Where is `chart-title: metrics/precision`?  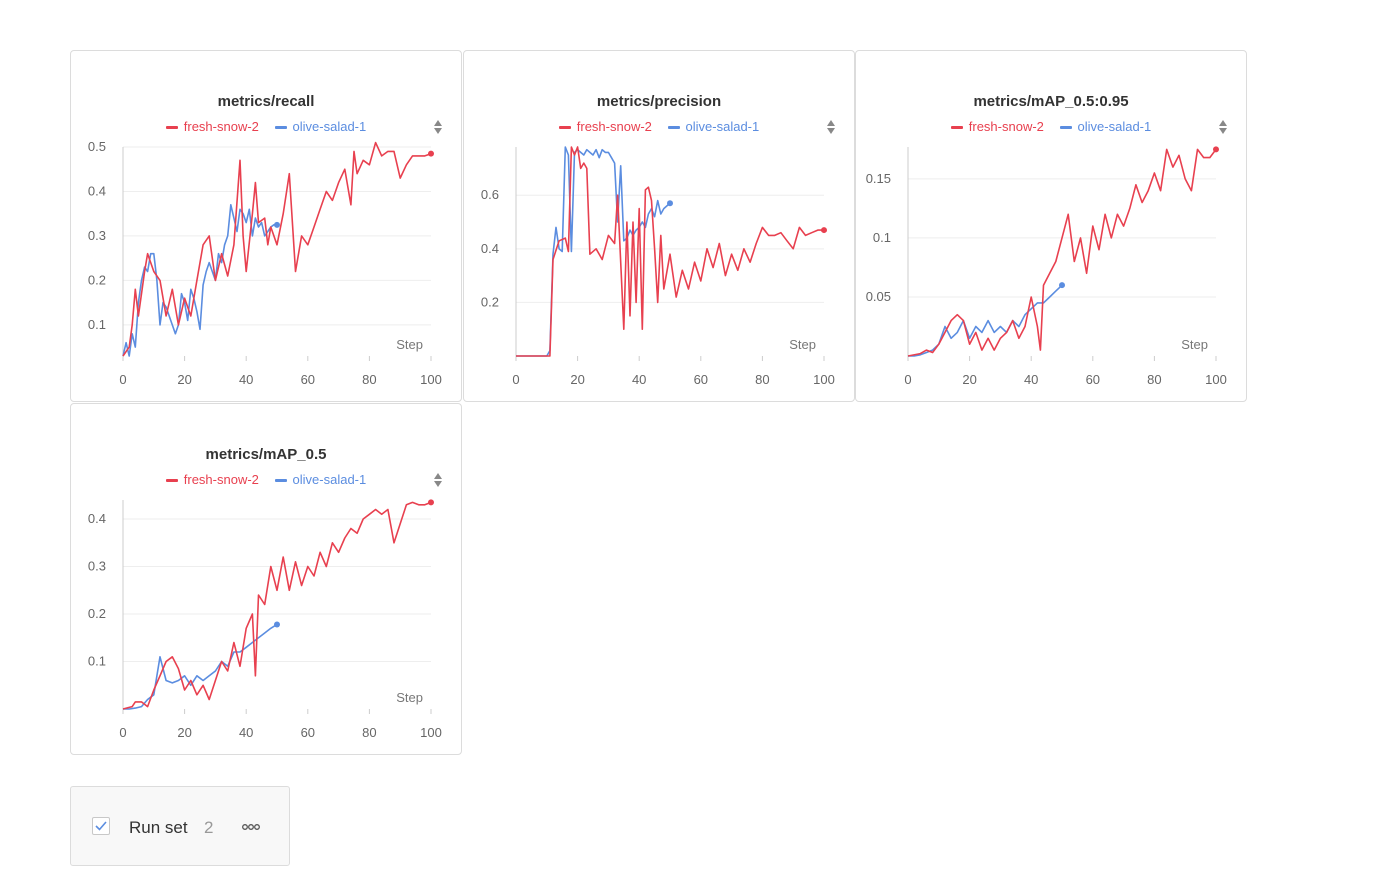
chart-title: metrics/precision is located at coordinates (659, 101).